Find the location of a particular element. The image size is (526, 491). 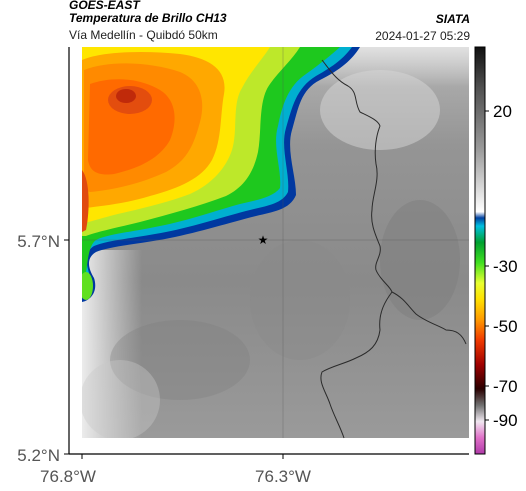

region-subtitle: Vía Medellín - Quibdó 50km is located at coordinates (143, 35).